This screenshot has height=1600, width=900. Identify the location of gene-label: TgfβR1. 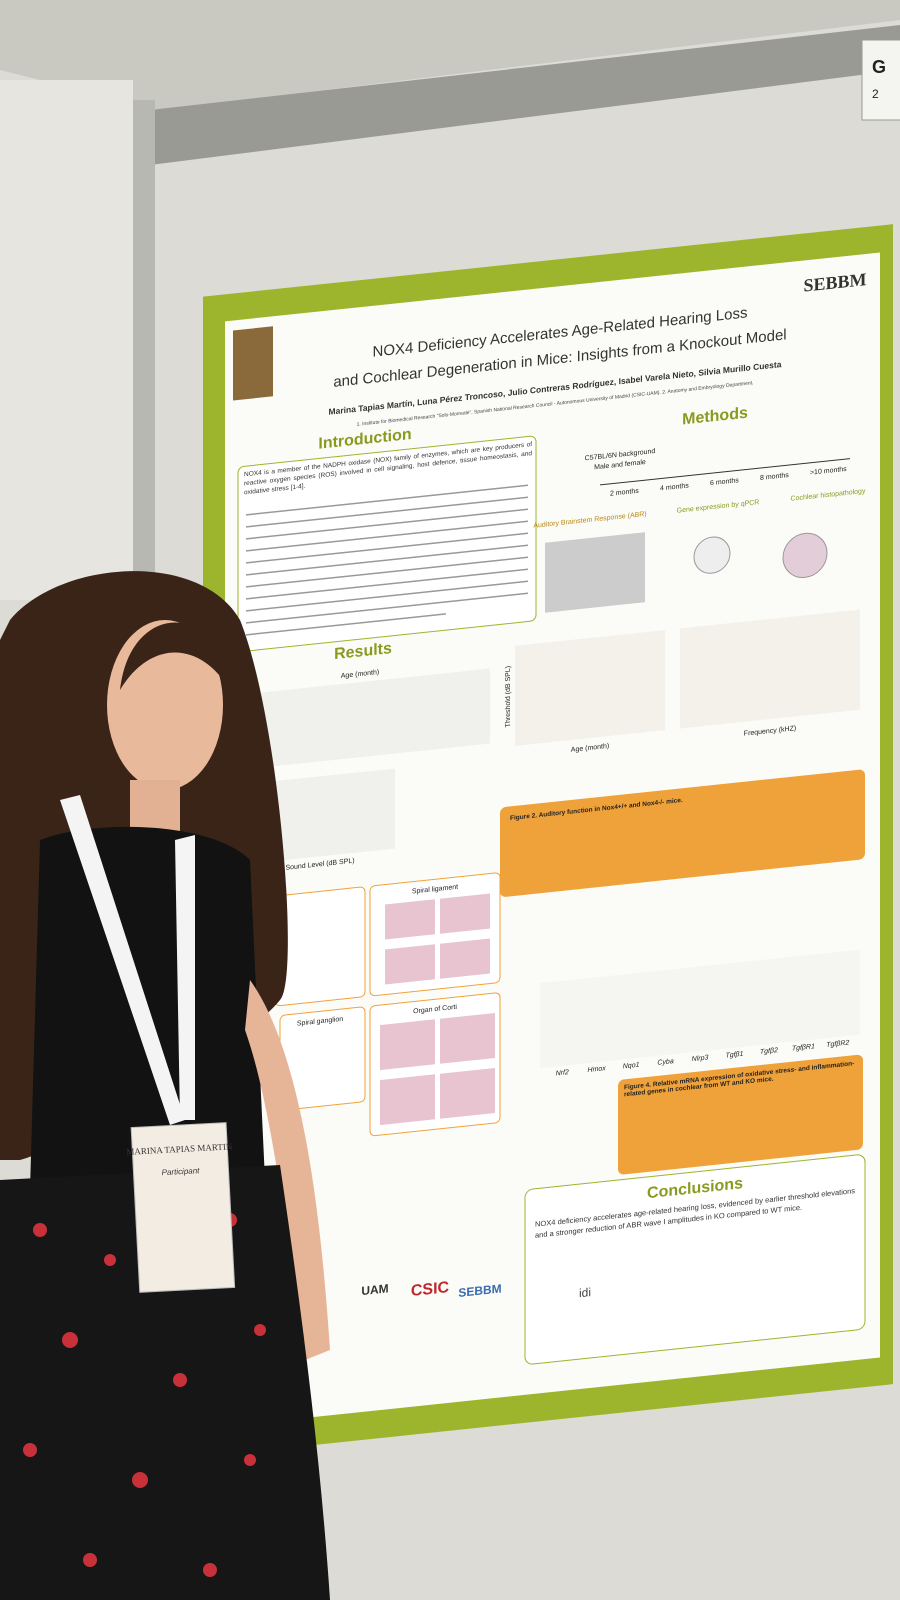
(803, 1047).